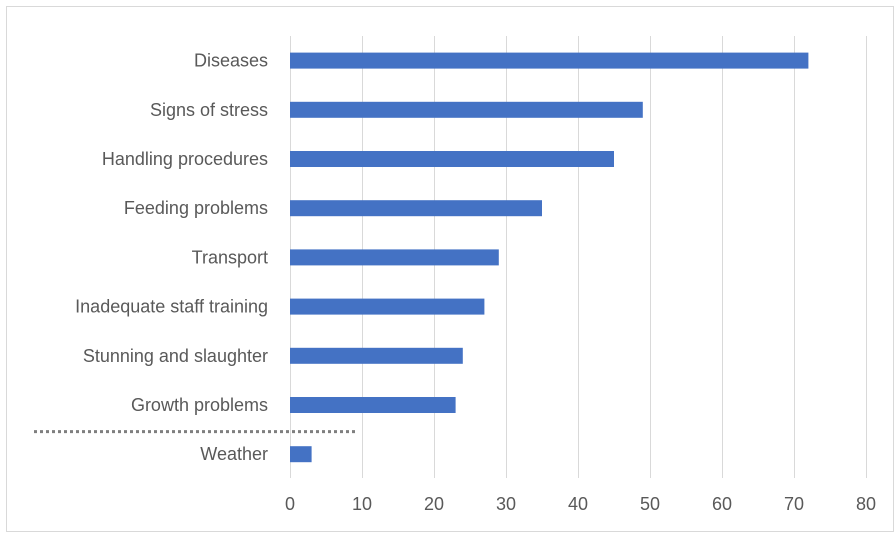  Describe the element at coordinates (794, 504) in the screenshot. I see `x-tick-label: 70` at that location.